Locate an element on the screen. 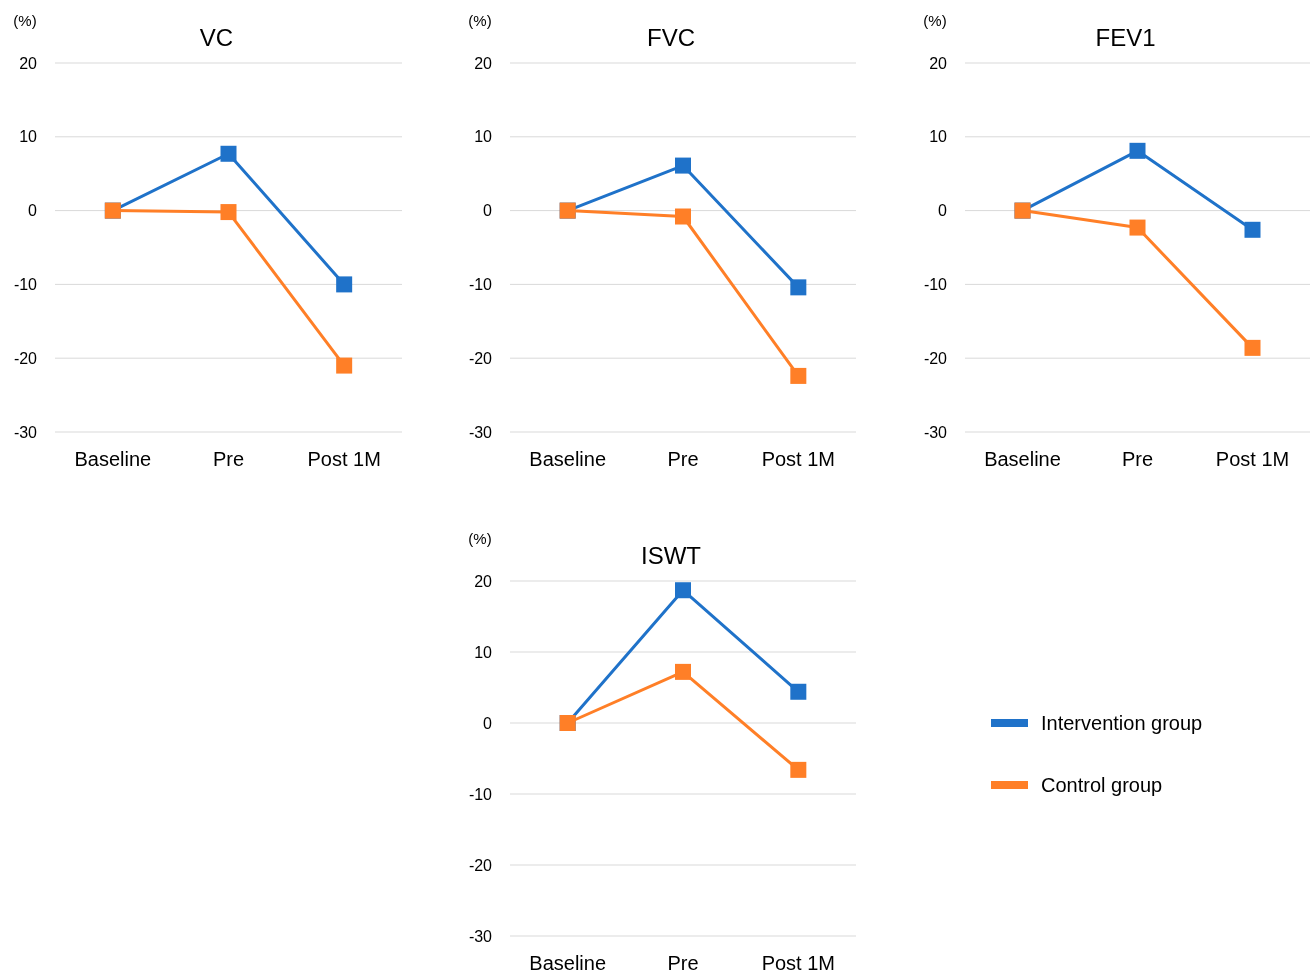  chart-title: FEV1 is located at coordinates (1125, 37).